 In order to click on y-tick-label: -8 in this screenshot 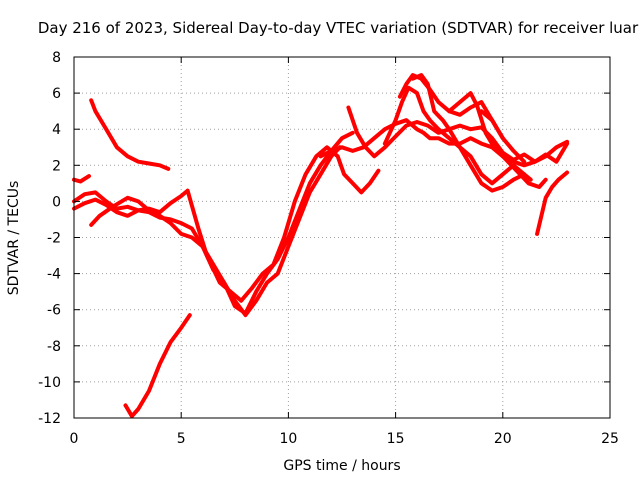, I will do `click(54, 347)`.